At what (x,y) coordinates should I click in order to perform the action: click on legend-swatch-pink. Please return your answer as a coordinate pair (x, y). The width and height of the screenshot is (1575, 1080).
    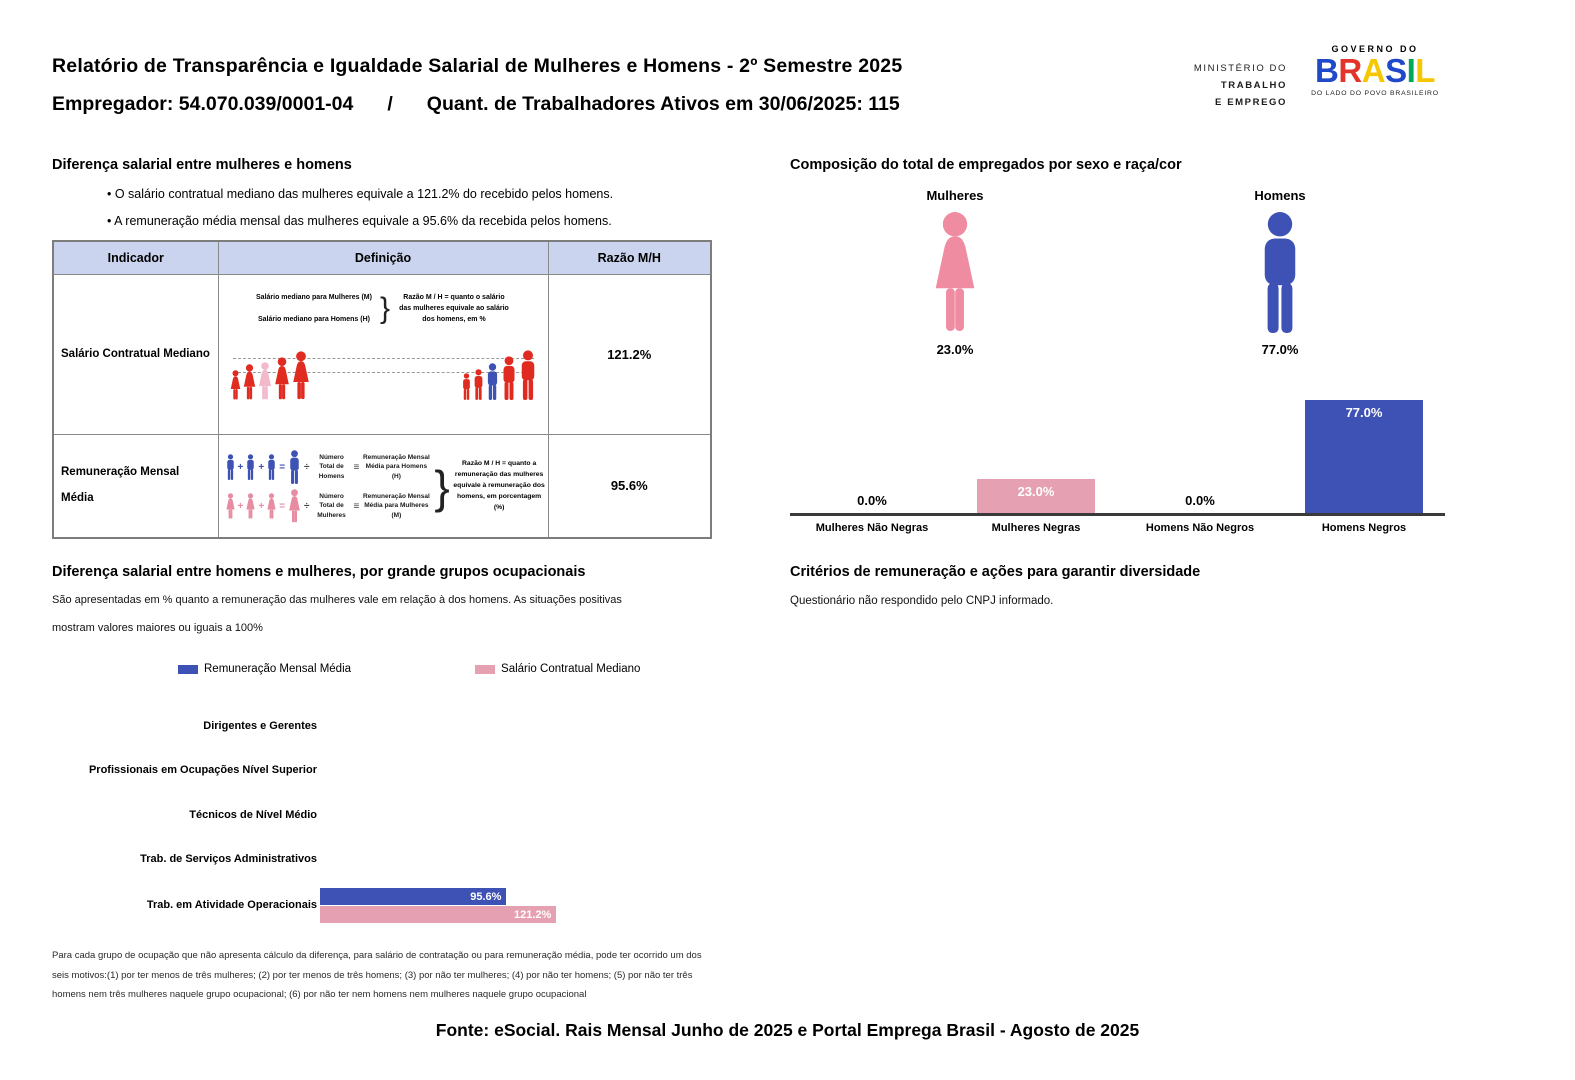
    Looking at the image, I should click on (485, 669).